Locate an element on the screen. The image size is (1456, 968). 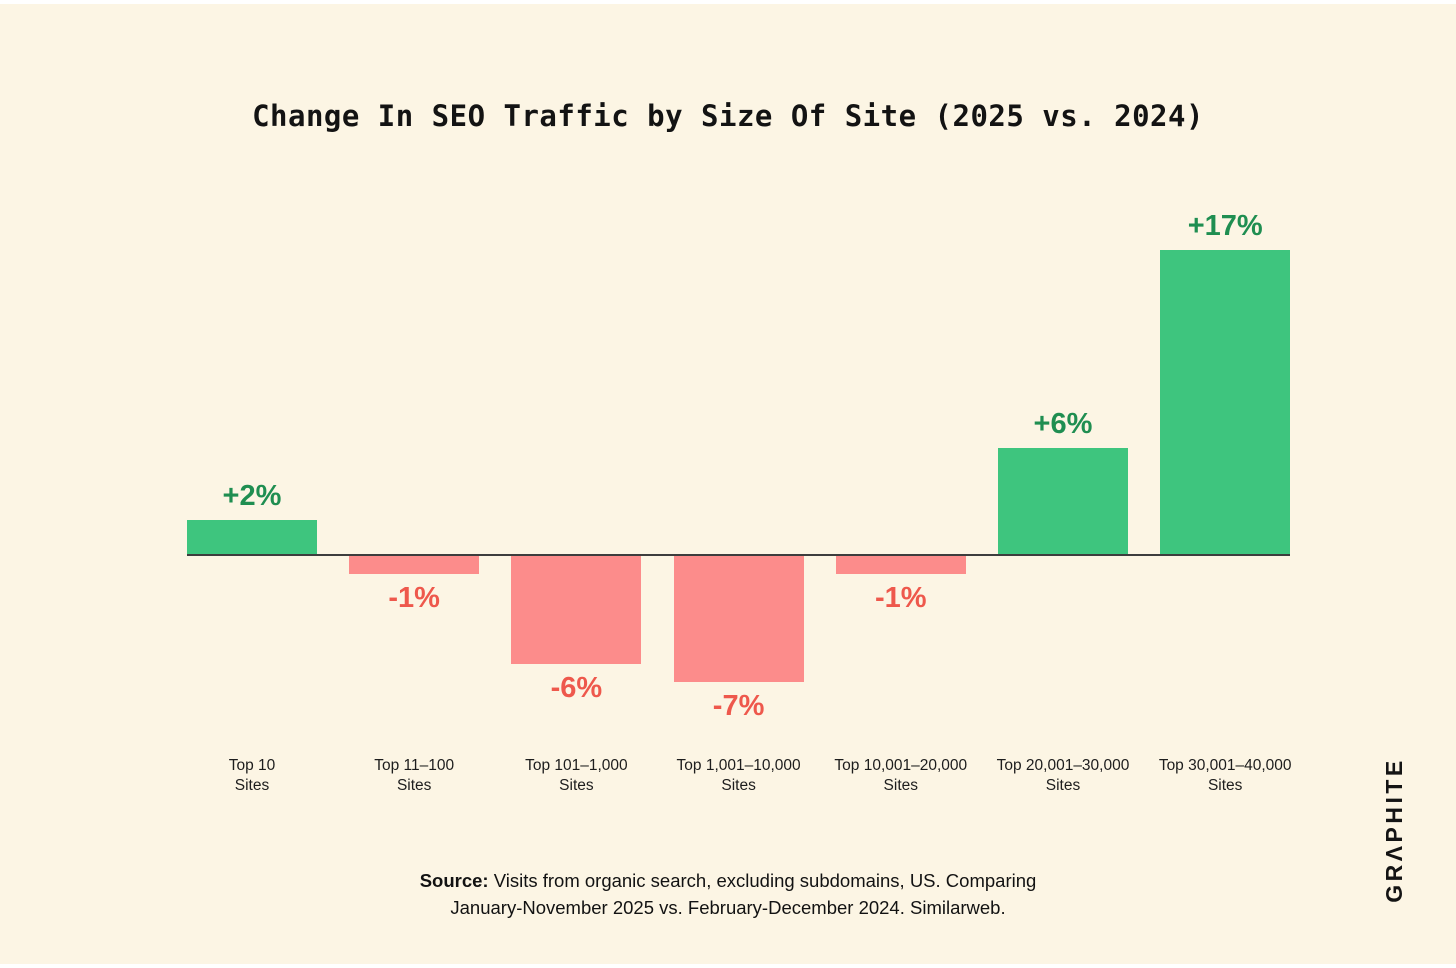
bar-value-label: -6% is located at coordinates (576, 688).